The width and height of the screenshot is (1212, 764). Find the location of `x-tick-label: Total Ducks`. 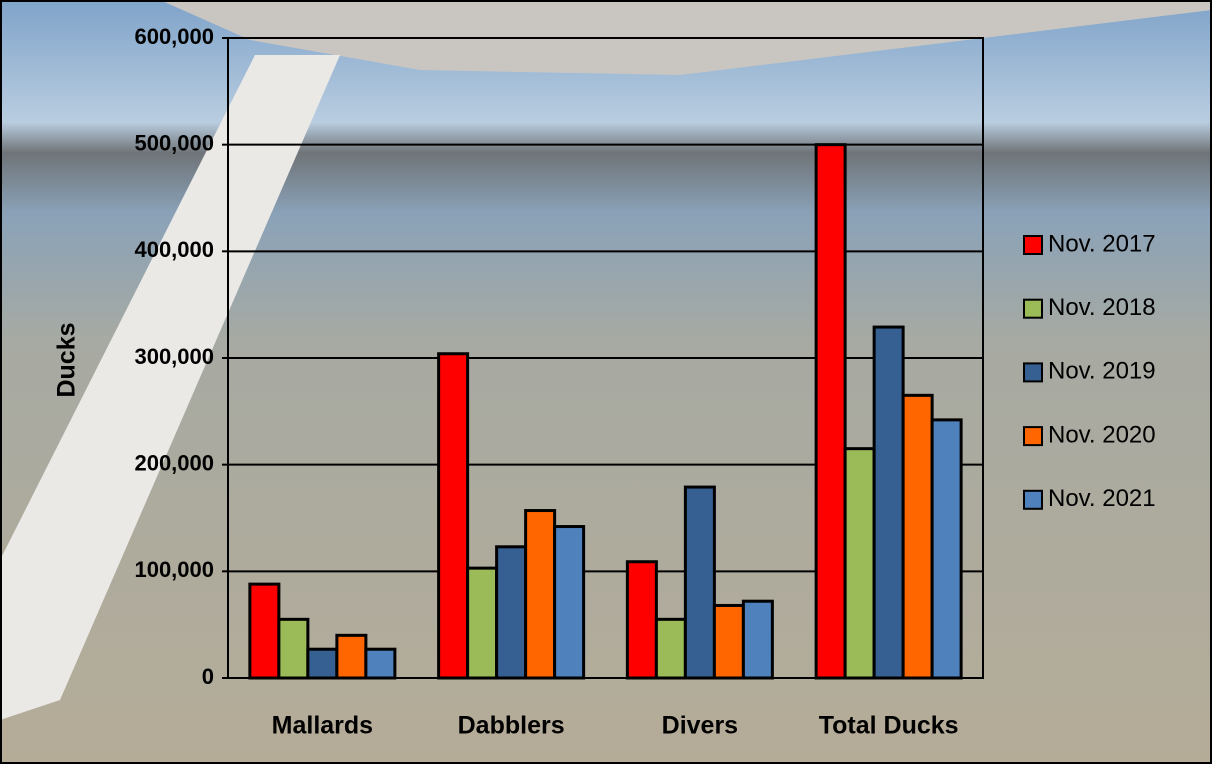

x-tick-label: Total Ducks is located at coordinates (889, 726).